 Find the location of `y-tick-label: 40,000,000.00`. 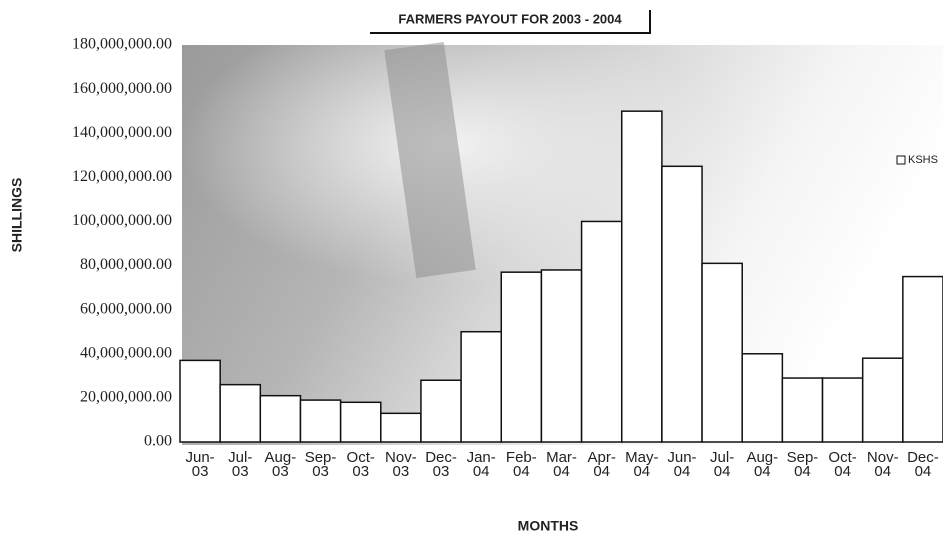

y-tick-label: 40,000,000.00 is located at coordinates (126, 352).